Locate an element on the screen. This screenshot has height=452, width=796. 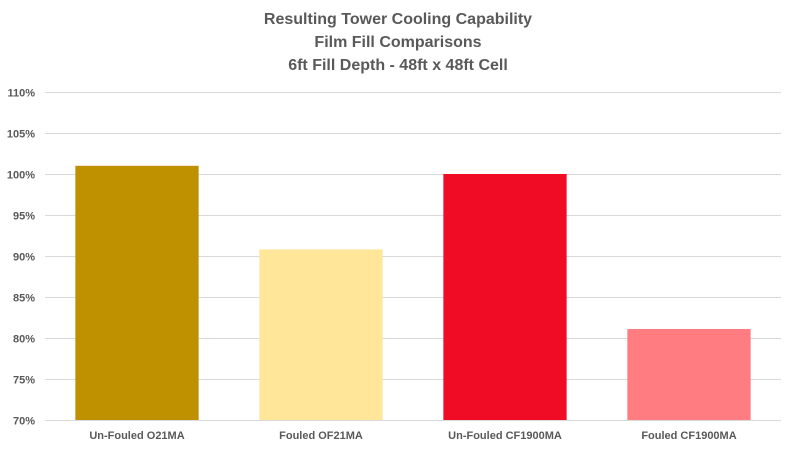
y-tick-label: 100% is located at coordinates (21, 176).